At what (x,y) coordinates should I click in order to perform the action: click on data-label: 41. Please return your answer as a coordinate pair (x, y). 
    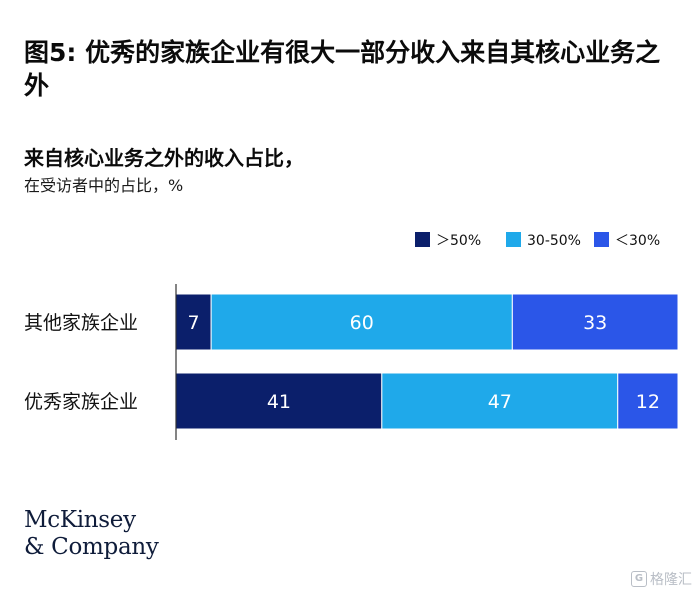
    Looking at the image, I should click on (279, 402).